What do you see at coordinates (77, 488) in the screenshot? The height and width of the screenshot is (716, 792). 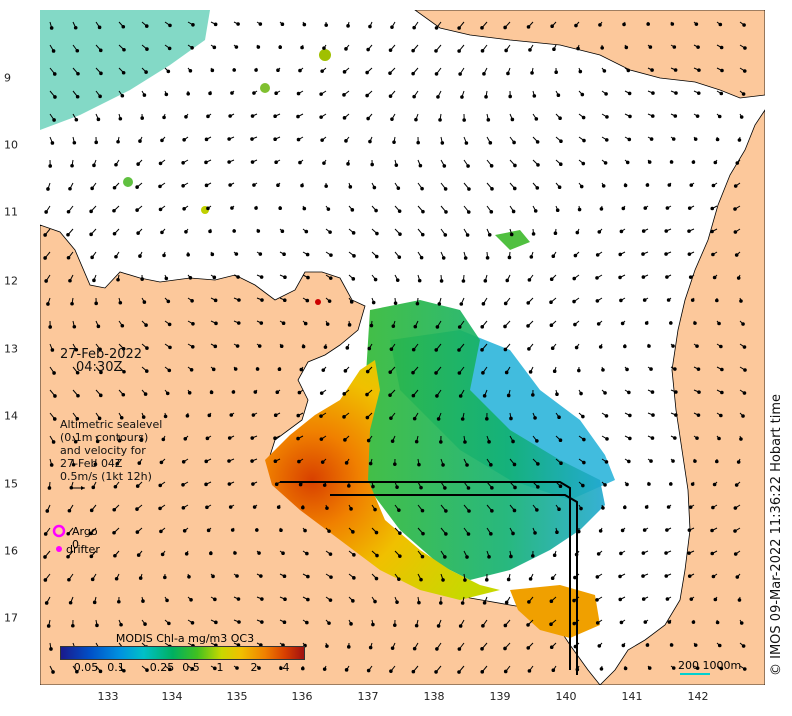 I see `velocity-scale-arrow-icon` at bounding box center [77, 488].